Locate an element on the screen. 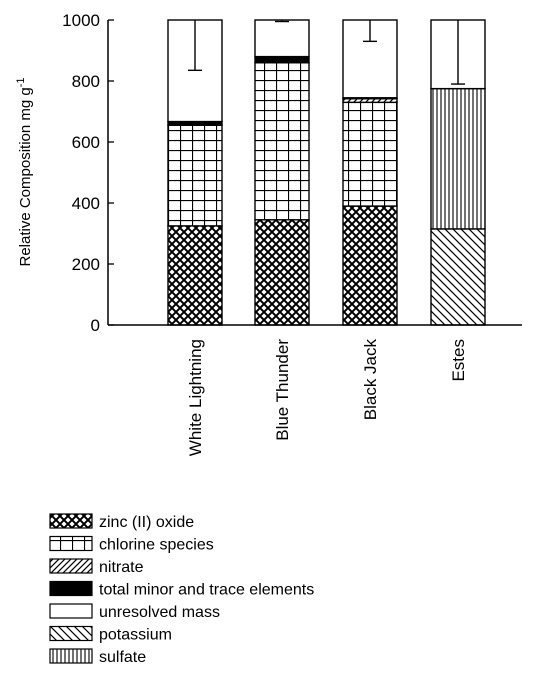 Image resolution: width=538 pixels, height=696 pixels. y-tick-label-200: 200 is located at coordinates (86, 264).